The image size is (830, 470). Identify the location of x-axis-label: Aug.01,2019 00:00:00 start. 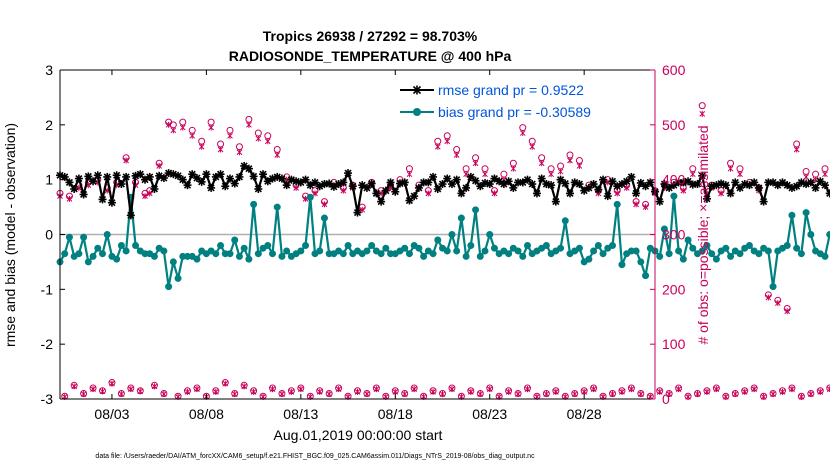
(358, 435).